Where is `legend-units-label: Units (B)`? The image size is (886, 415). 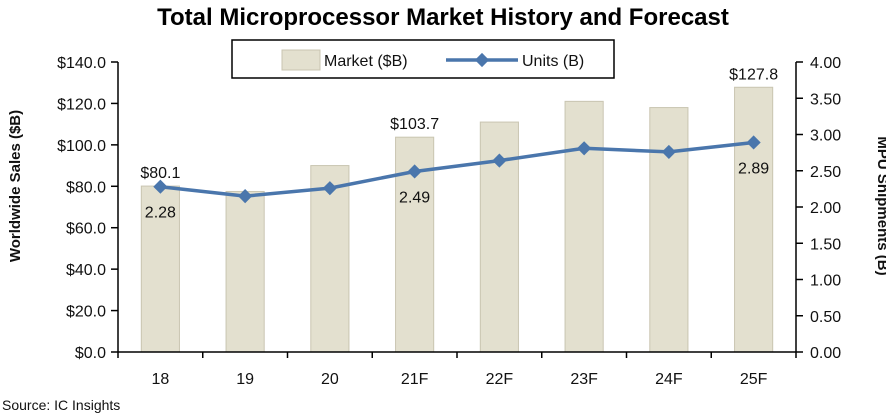
legend-units-label: Units (B) is located at coordinates (553, 61).